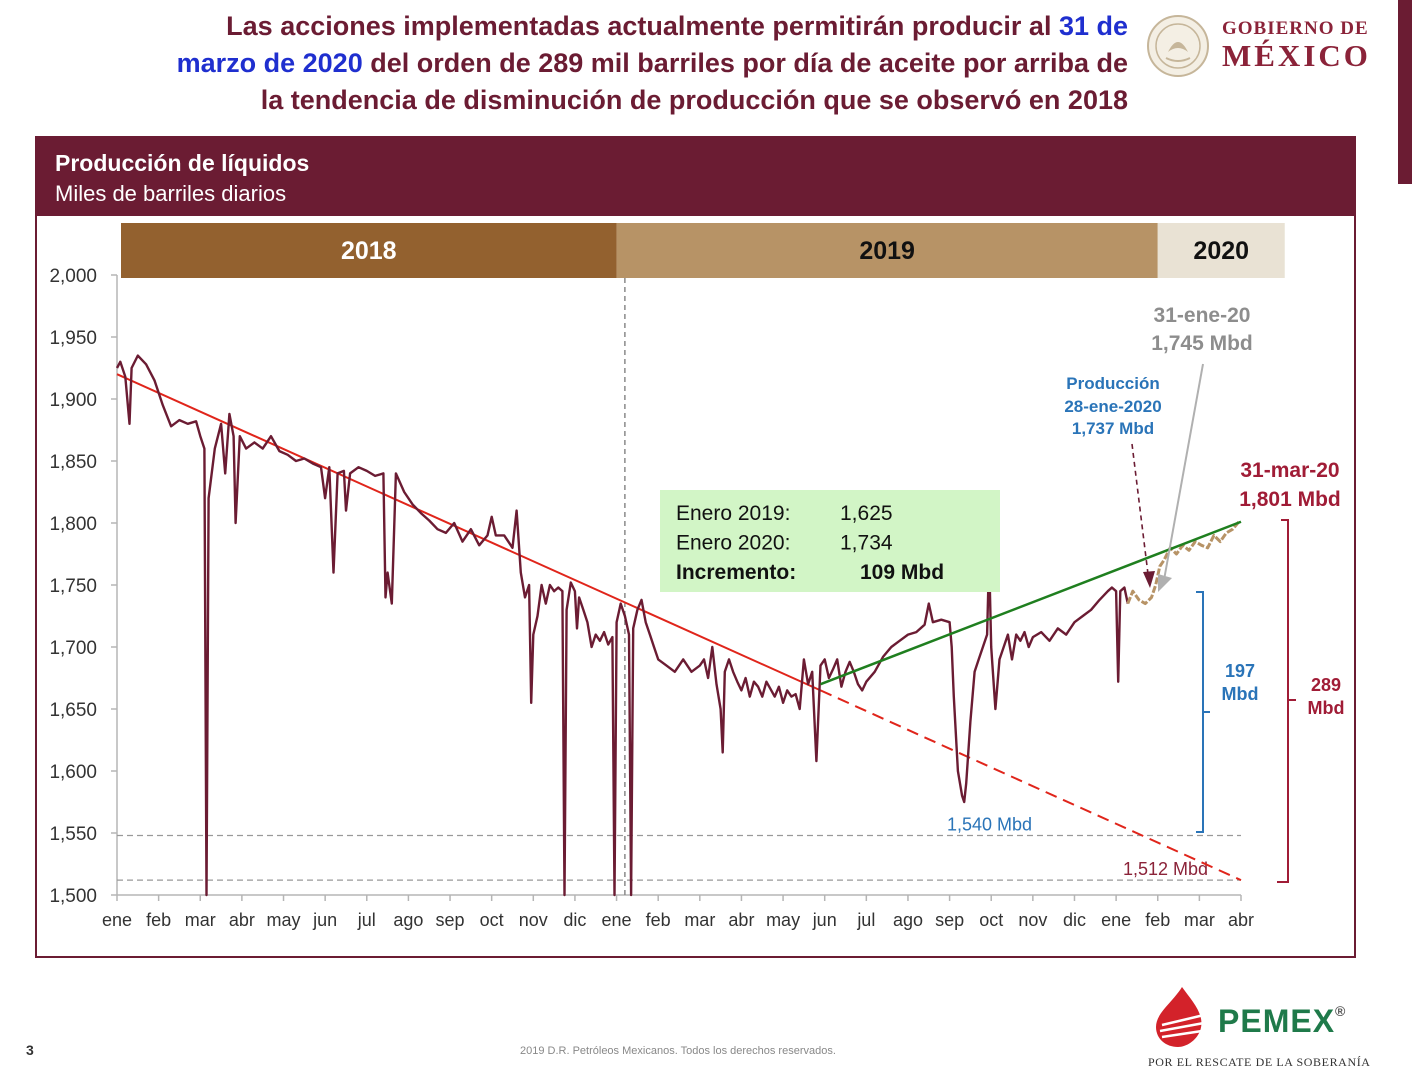 This screenshot has height=1080, width=1412. Describe the element at coordinates (73, 462) in the screenshot. I see `y-tick-label: 1,850` at that location.